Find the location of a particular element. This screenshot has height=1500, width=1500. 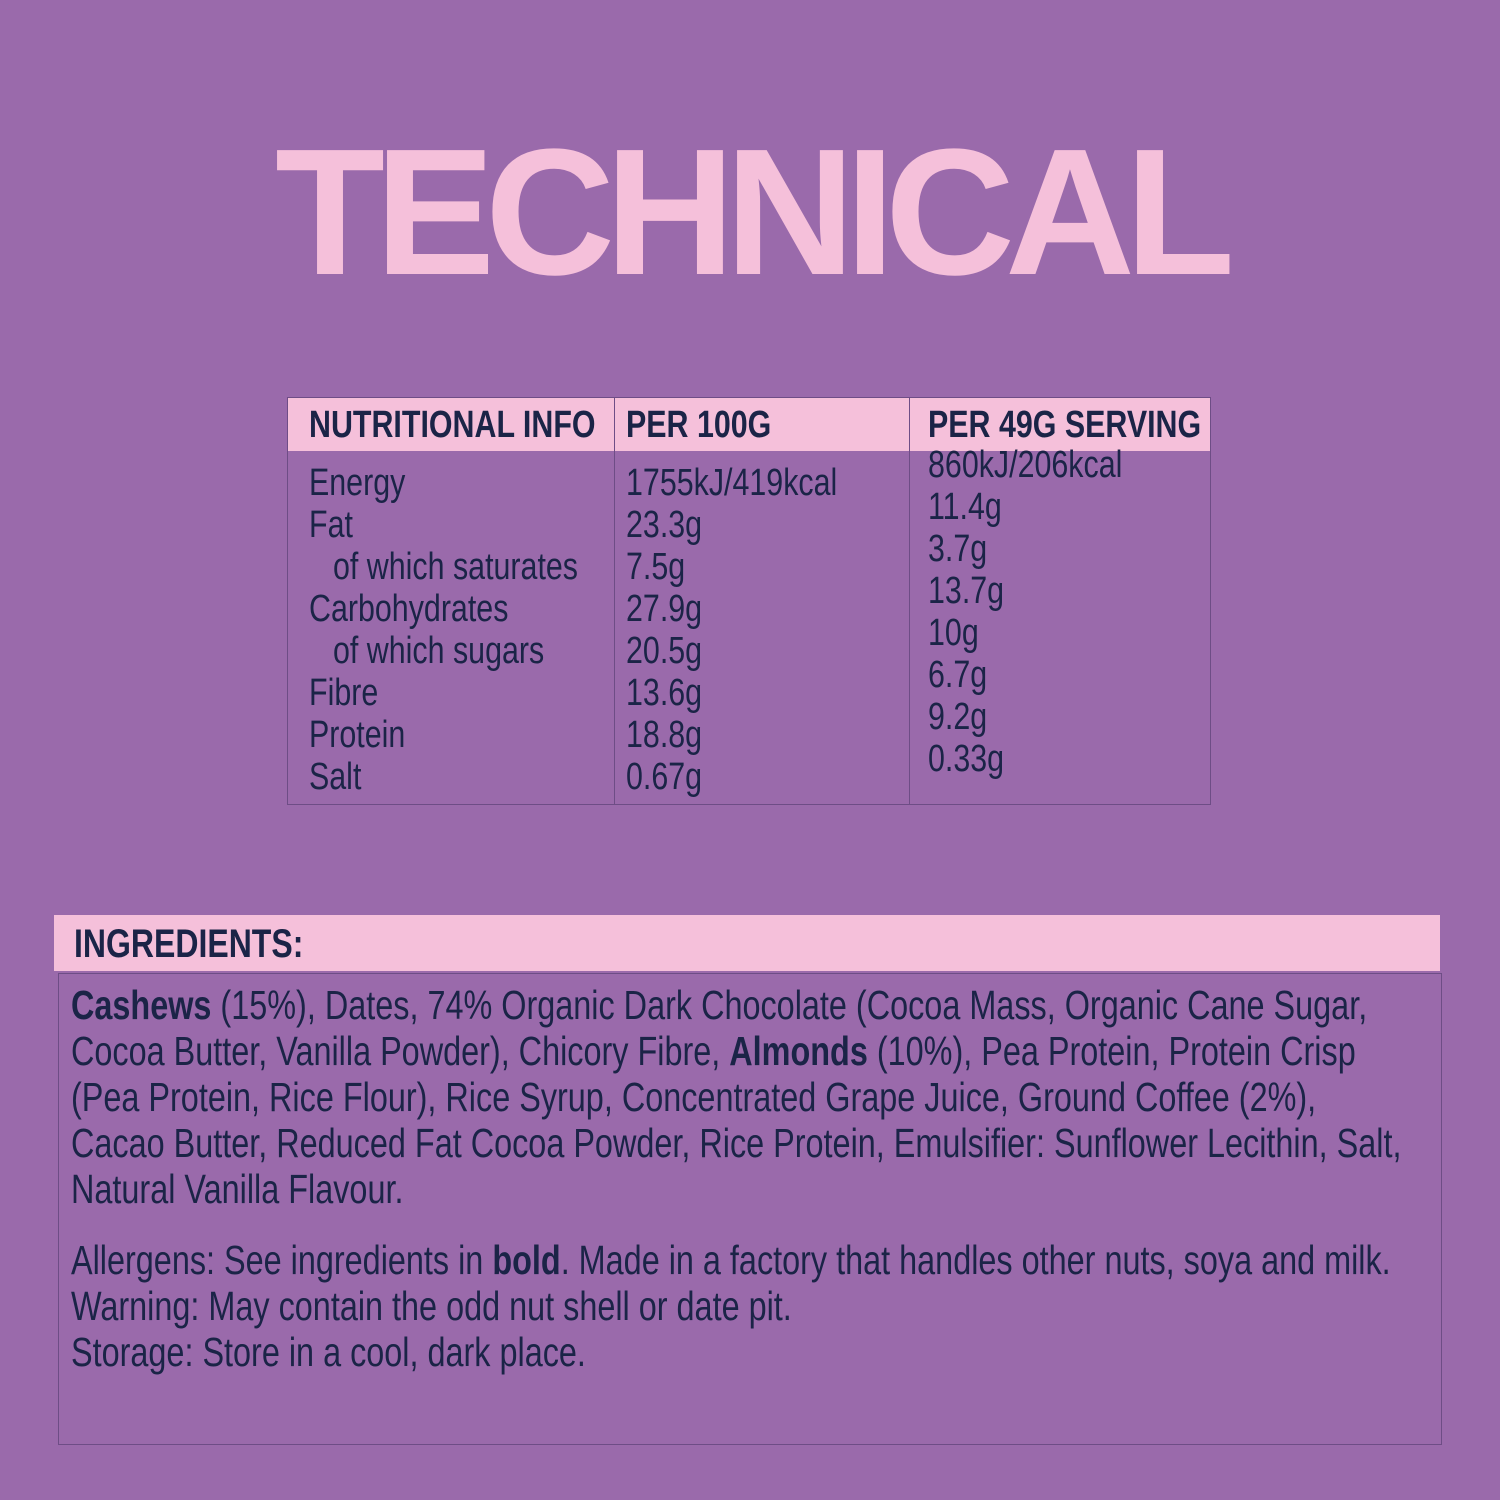

nutrient-per-serving: 11.4g is located at coordinates (965, 507).